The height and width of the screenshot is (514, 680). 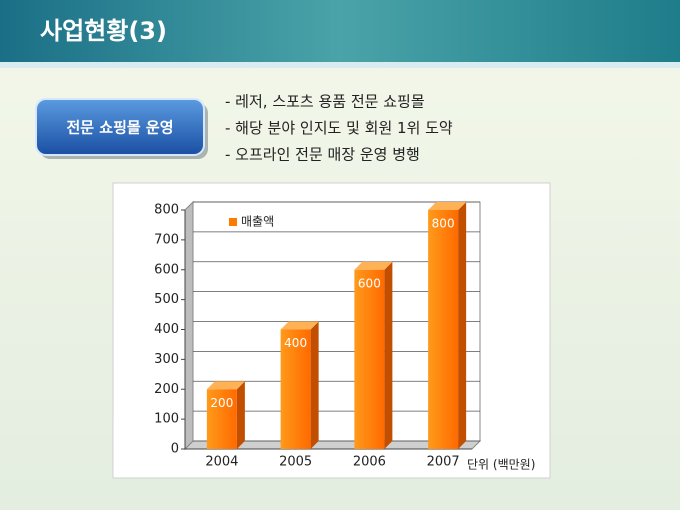 I want to click on x-tick-label: 2004, so click(x=221, y=462).